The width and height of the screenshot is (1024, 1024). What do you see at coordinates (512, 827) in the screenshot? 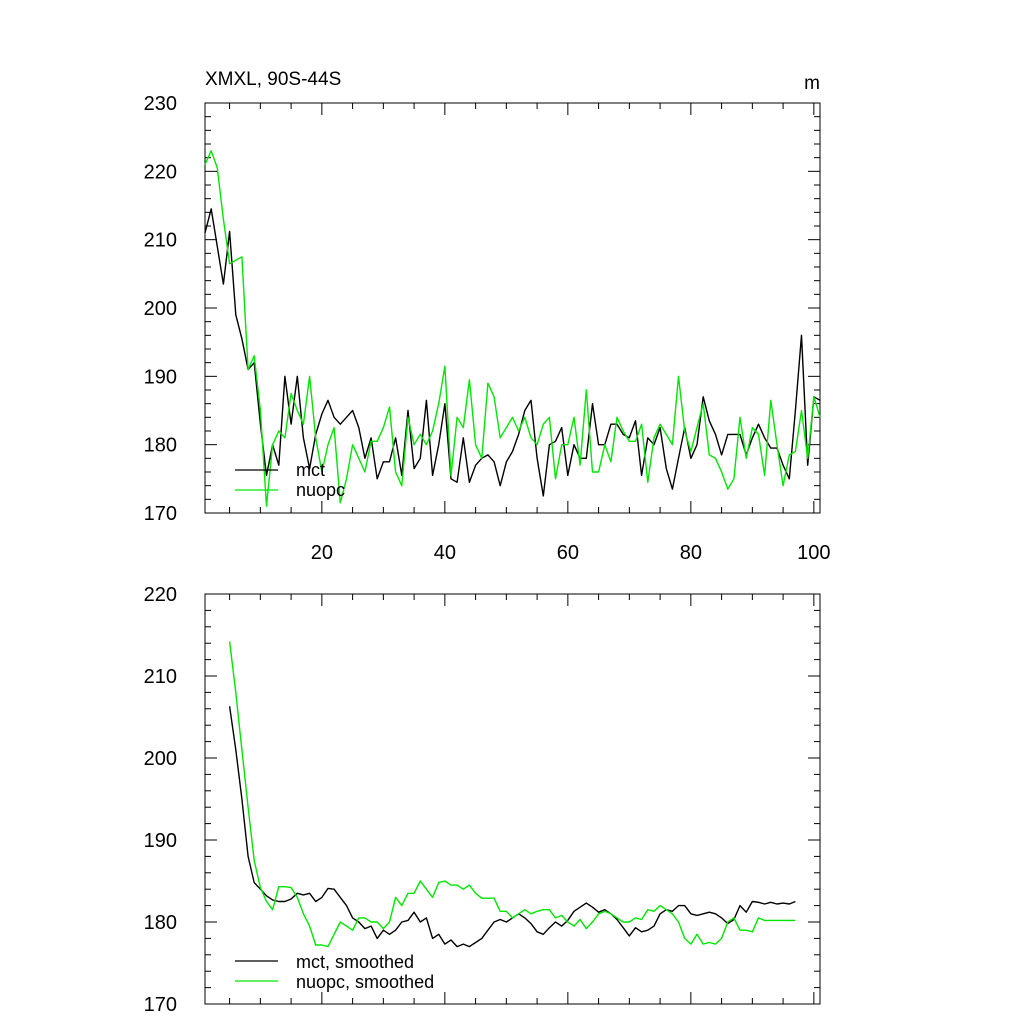
I see `bottom-series-line-mct-smoothed` at bounding box center [512, 827].